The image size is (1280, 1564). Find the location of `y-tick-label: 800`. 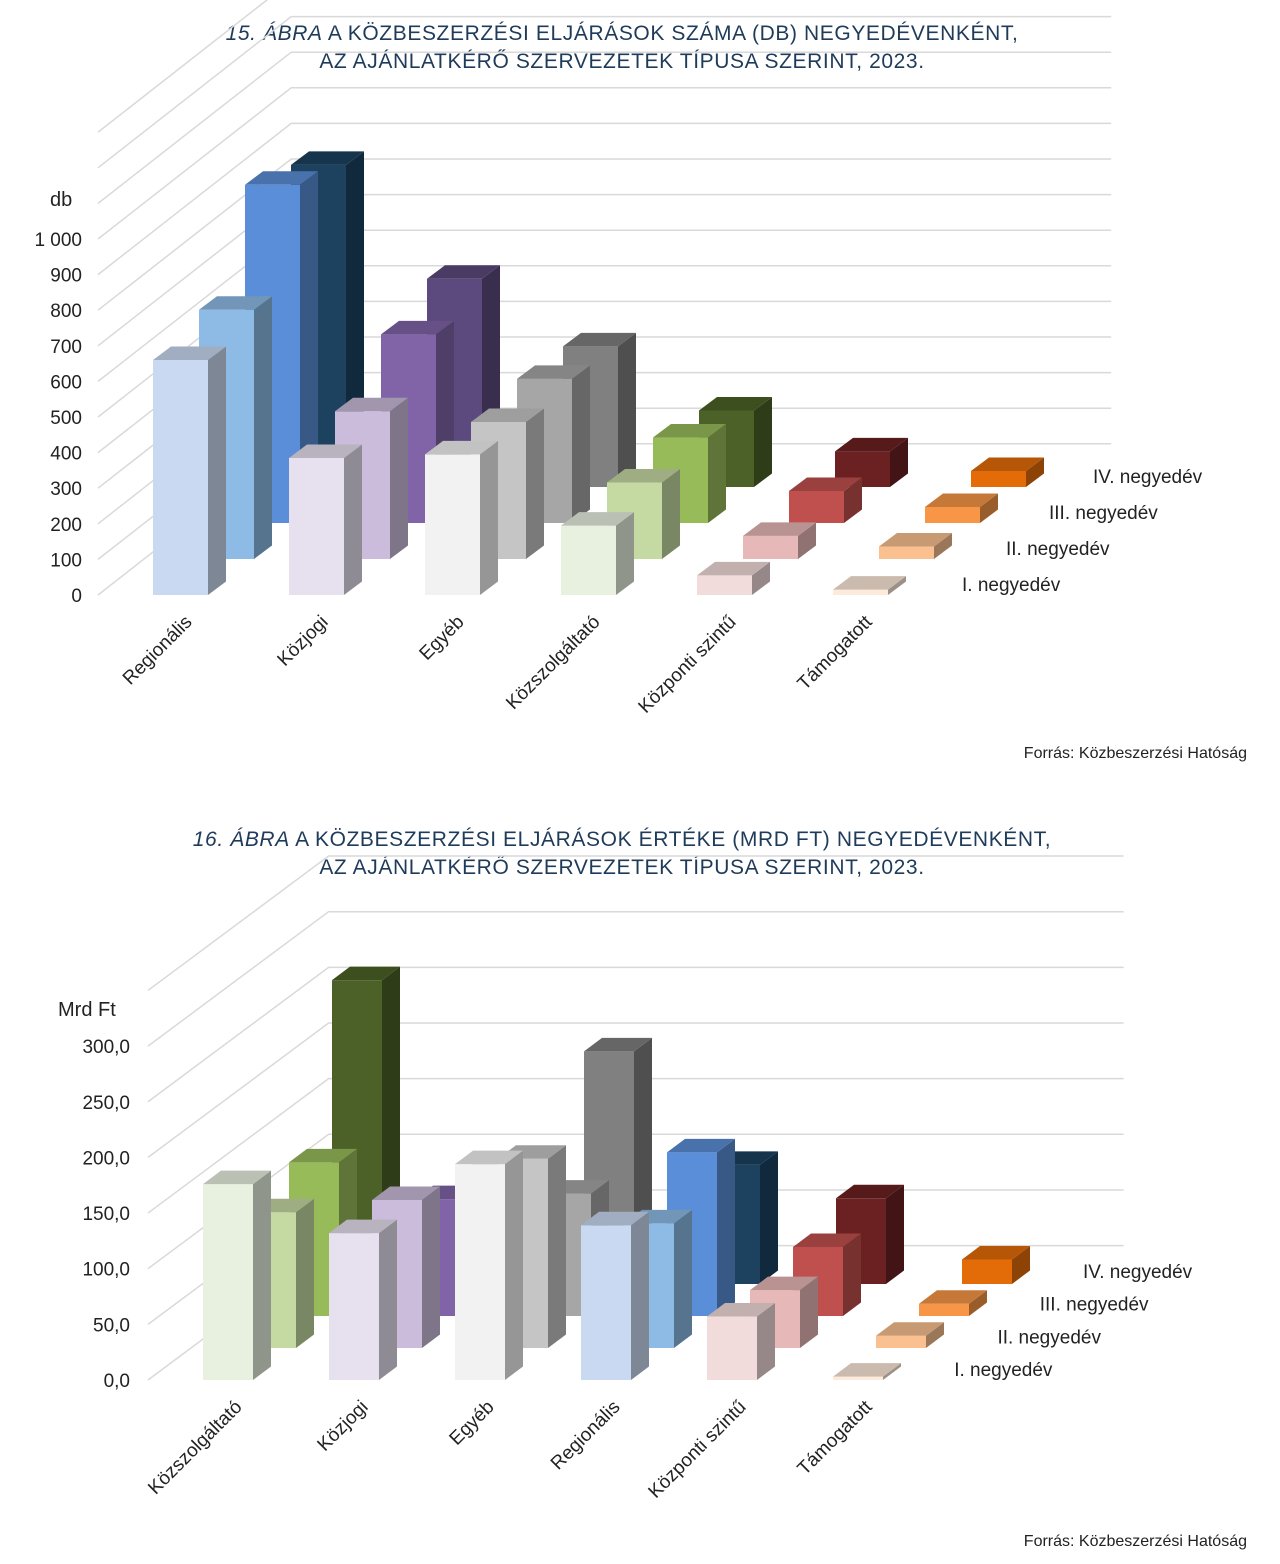

y-tick-label: 800 is located at coordinates (66, 311).